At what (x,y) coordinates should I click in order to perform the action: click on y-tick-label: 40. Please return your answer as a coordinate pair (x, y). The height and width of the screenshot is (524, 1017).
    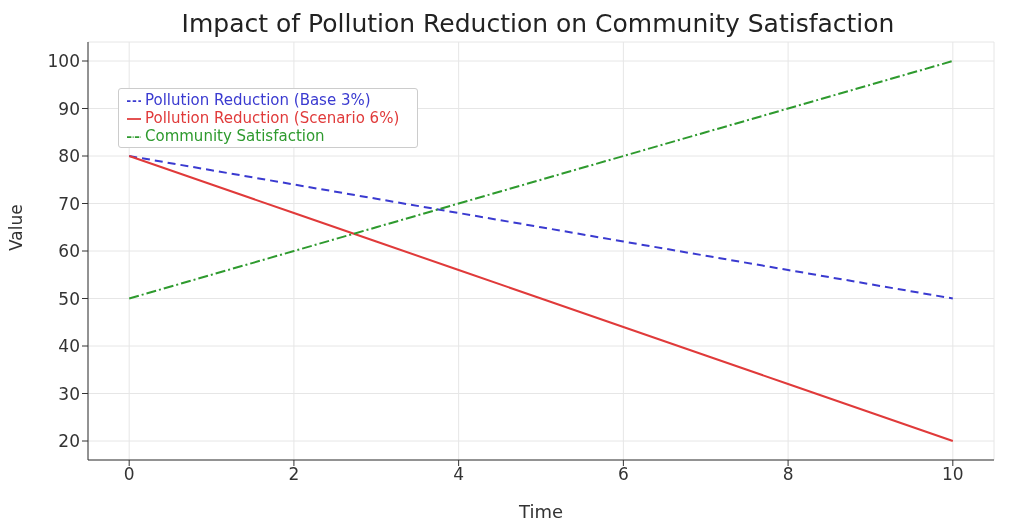
    Looking at the image, I should click on (69, 346).